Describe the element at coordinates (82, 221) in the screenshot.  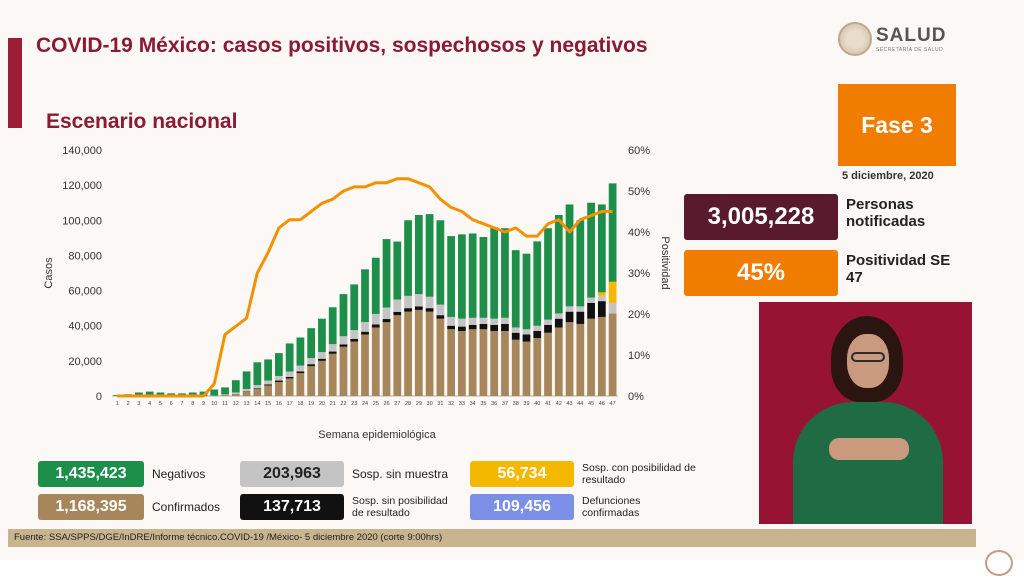
I see `y-tick-label: 100,000` at that location.